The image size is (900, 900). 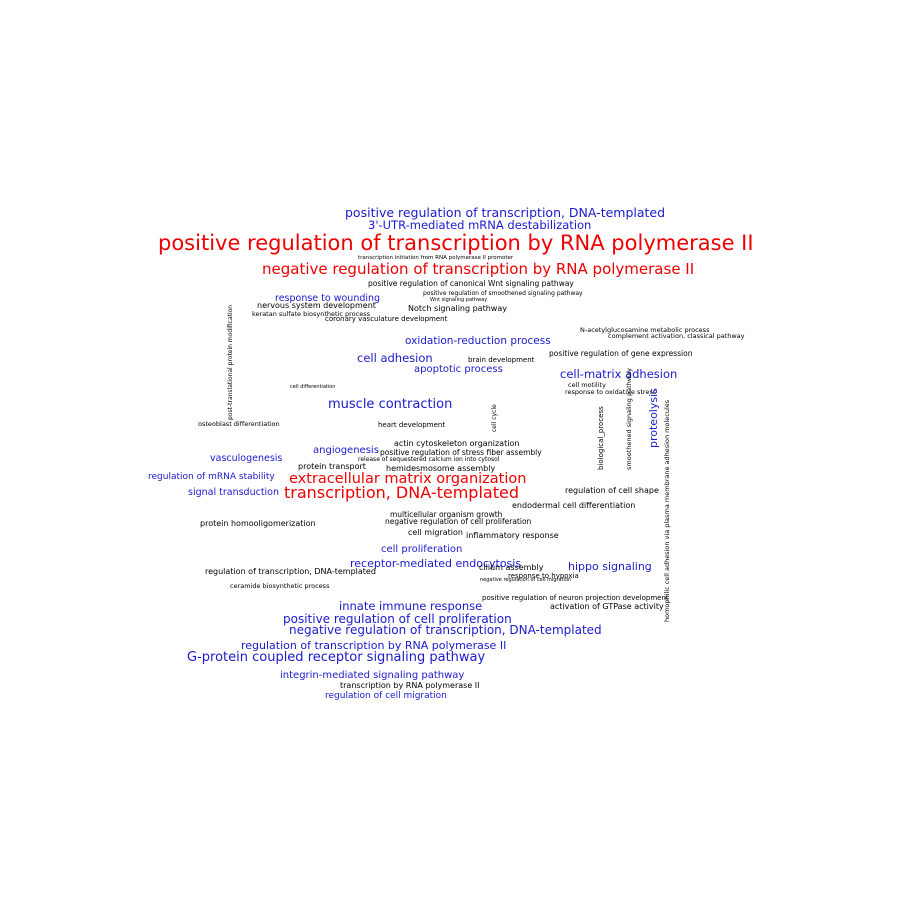 I want to click on word-osteoblast-differentiation: osteoblast differentiation, so click(x=239, y=424).